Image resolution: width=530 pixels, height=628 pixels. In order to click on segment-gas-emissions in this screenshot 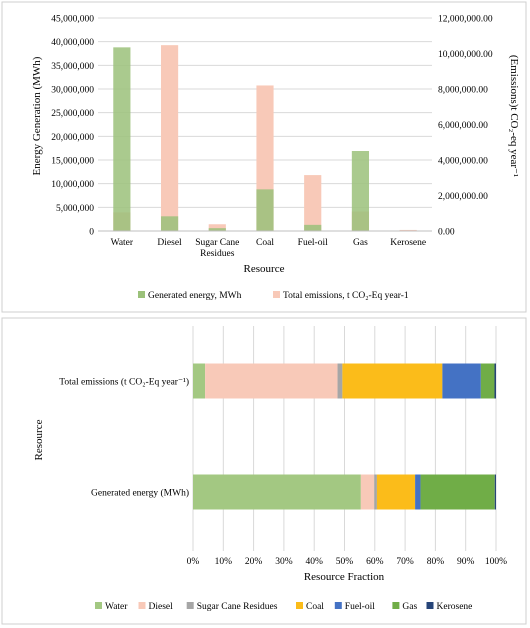, I will do `click(487, 381)`.